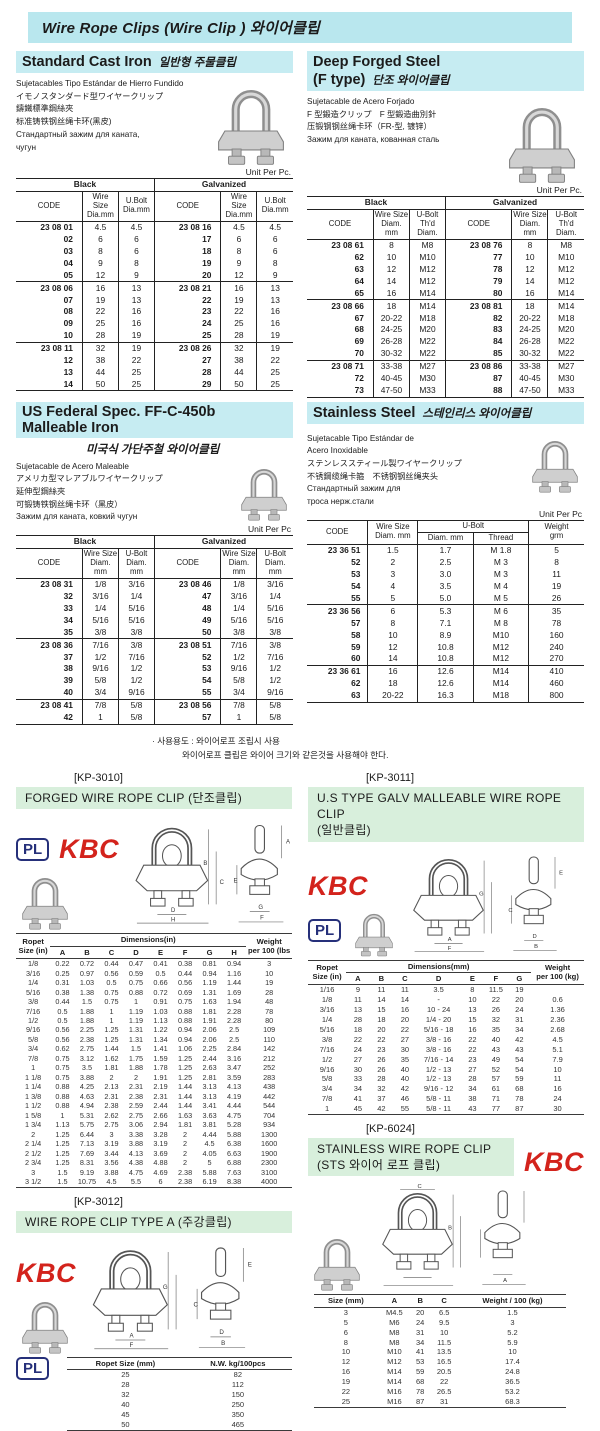 The width and height of the screenshot is (600, 1431). What do you see at coordinates (504, 1236) in the screenshot?
I see `dimension-diagram-side: A` at bounding box center [504, 1236].